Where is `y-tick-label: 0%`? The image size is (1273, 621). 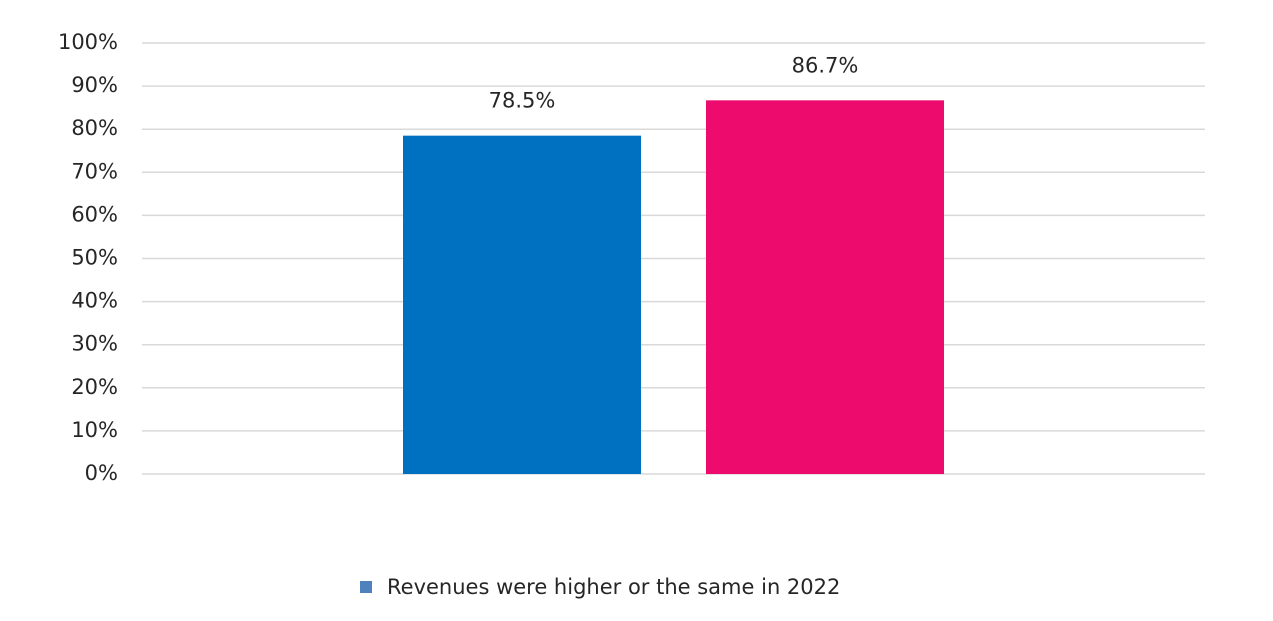
y-tick-label: 0% is located at coordinates (101, 473).